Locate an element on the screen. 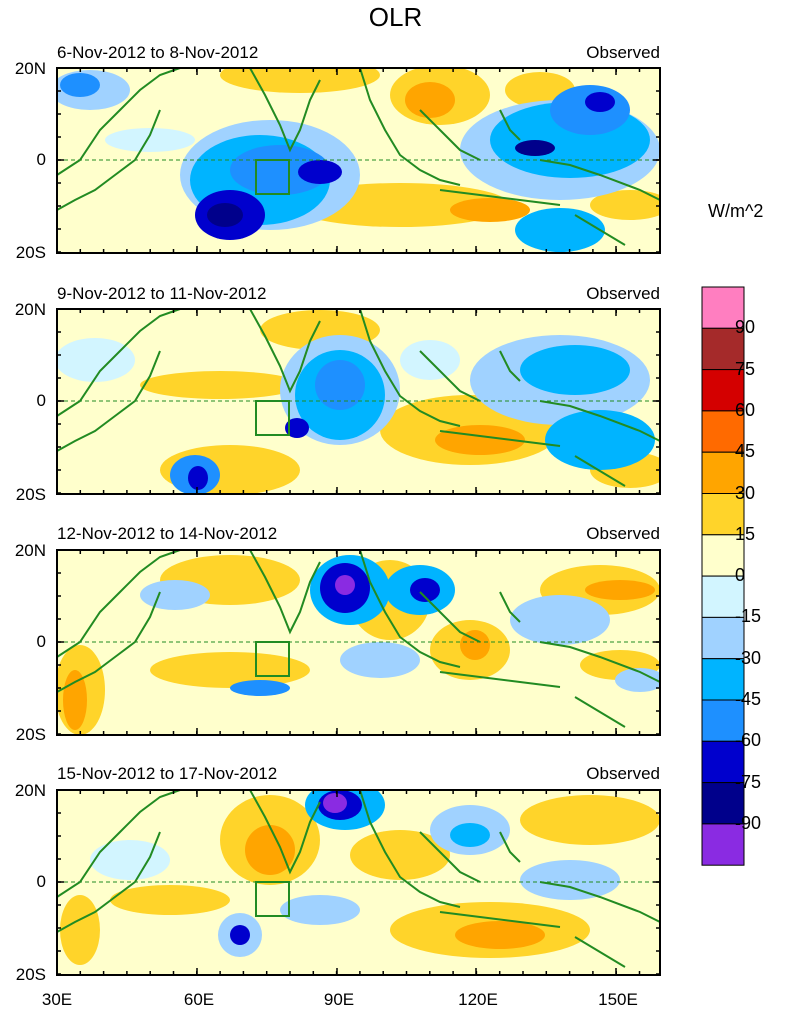 This screenshot has width=791, height=1013. panel-4-label: Observed is located at coordinates (623, 773).